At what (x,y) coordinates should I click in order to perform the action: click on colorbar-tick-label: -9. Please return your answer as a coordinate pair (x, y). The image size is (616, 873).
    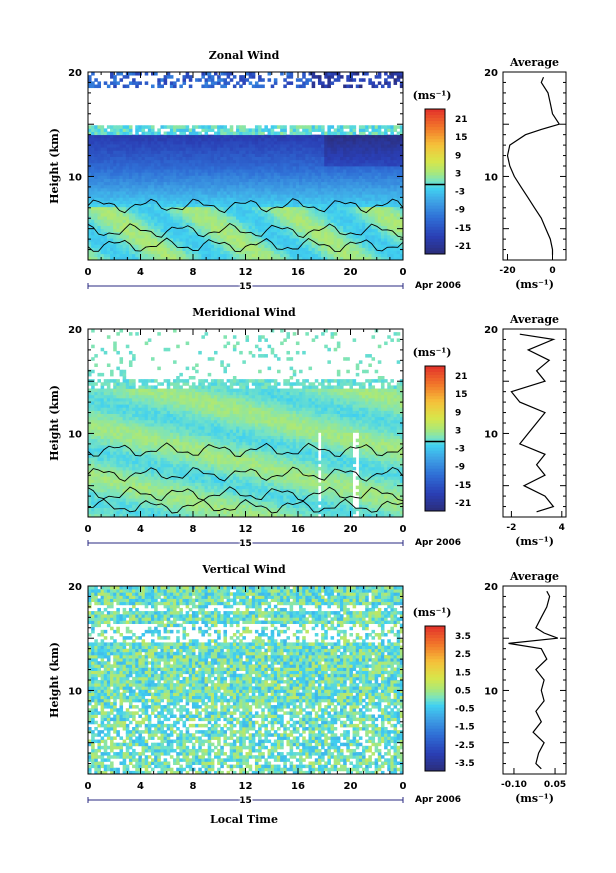
    Looking at the image, I should click on (460, 211).